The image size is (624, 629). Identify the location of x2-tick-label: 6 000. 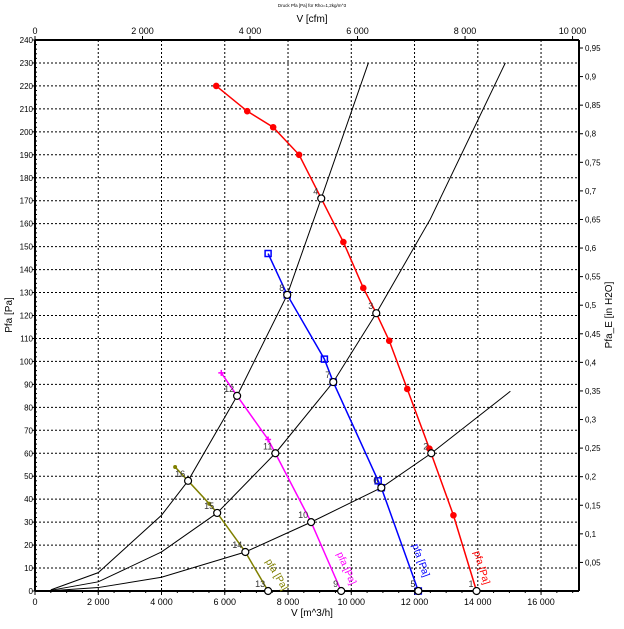
(357, 31).